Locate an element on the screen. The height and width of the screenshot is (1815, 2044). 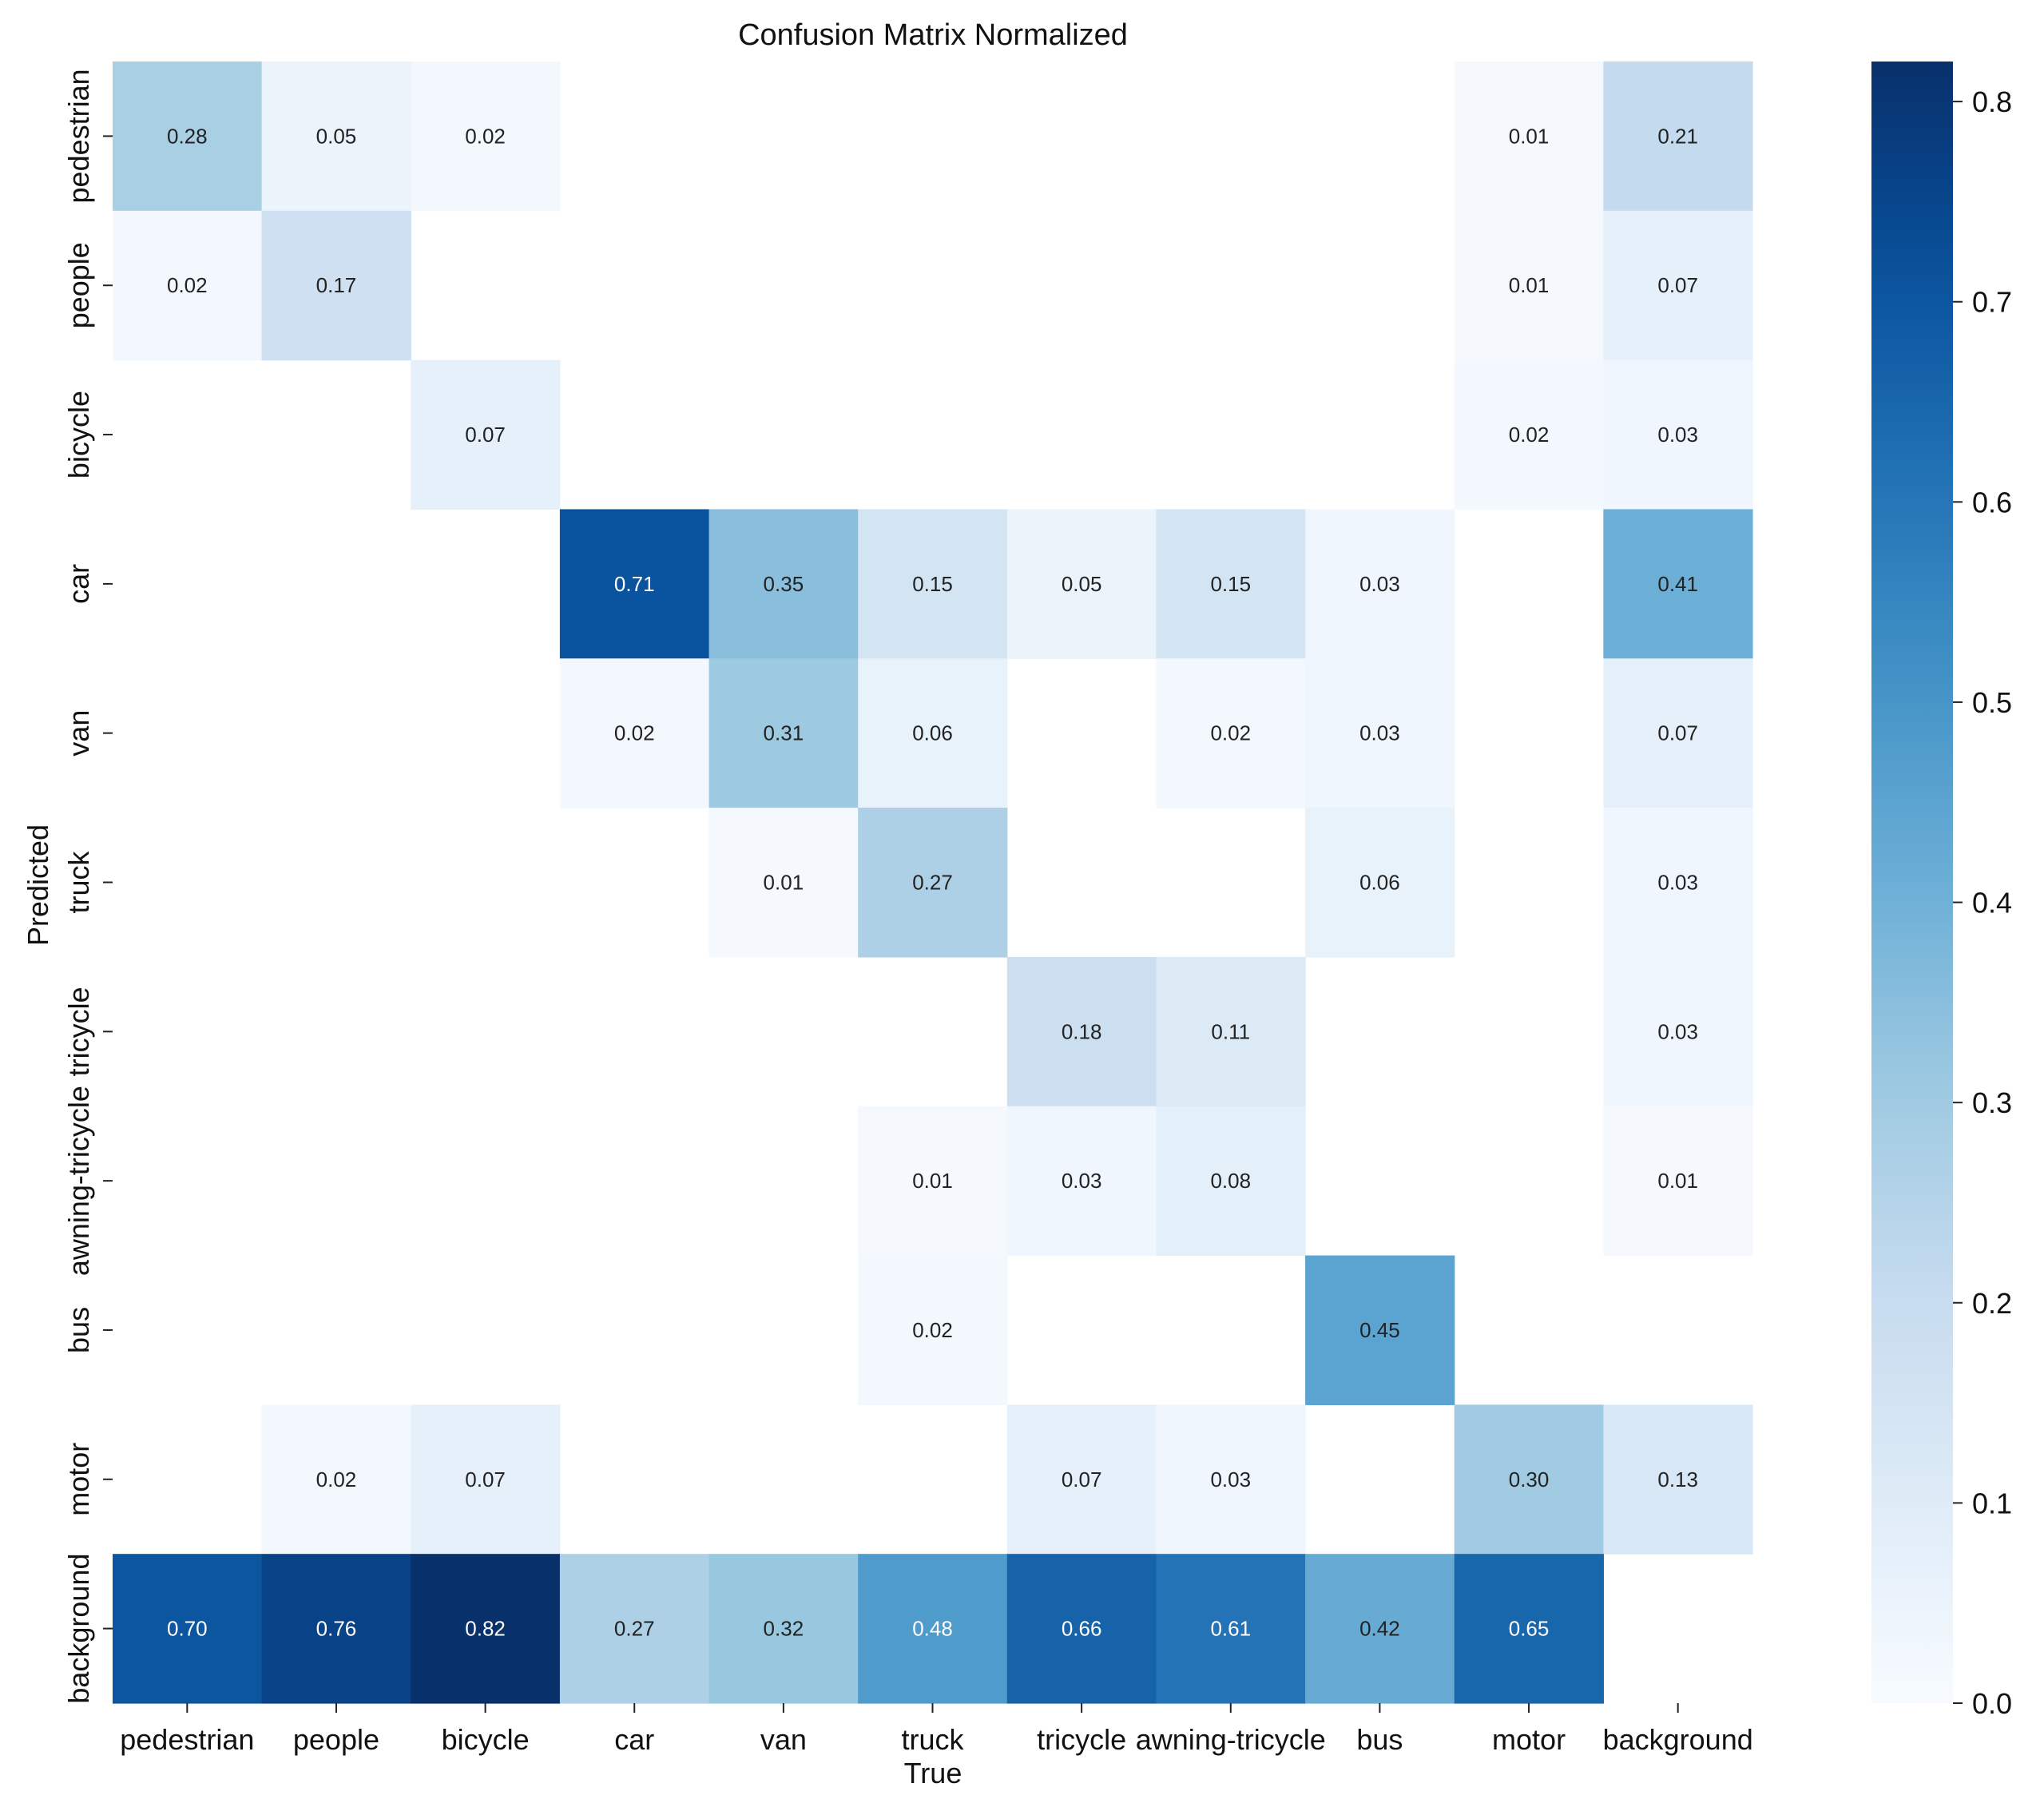
chart-title: Confusion Matrix Normalized is located at coordinates (933, 35).